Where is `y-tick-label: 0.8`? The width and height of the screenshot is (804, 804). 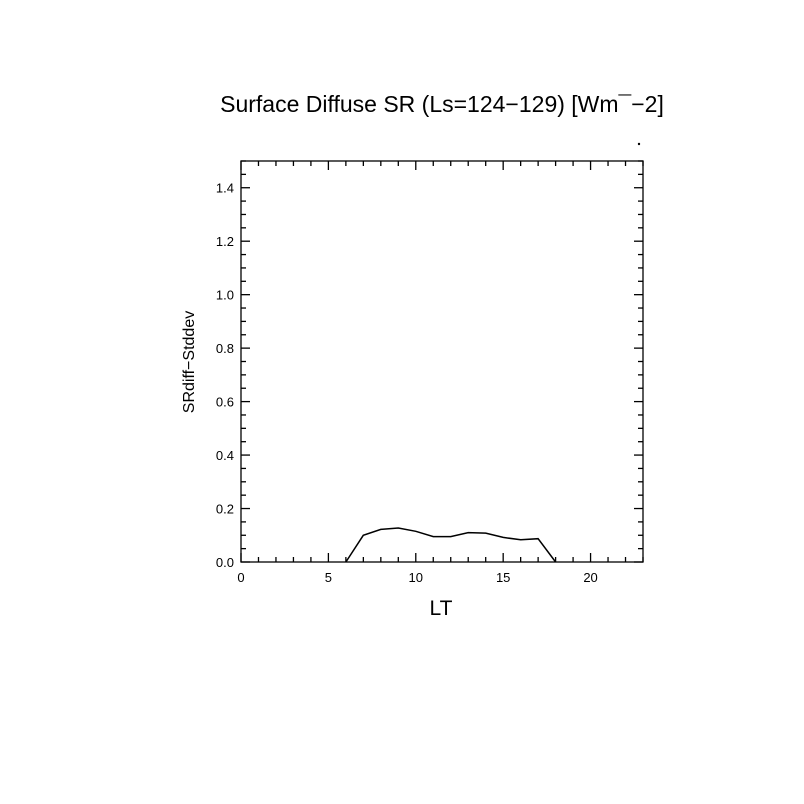 y-tick-label: 0.8 is located at coordinates (225, 348).